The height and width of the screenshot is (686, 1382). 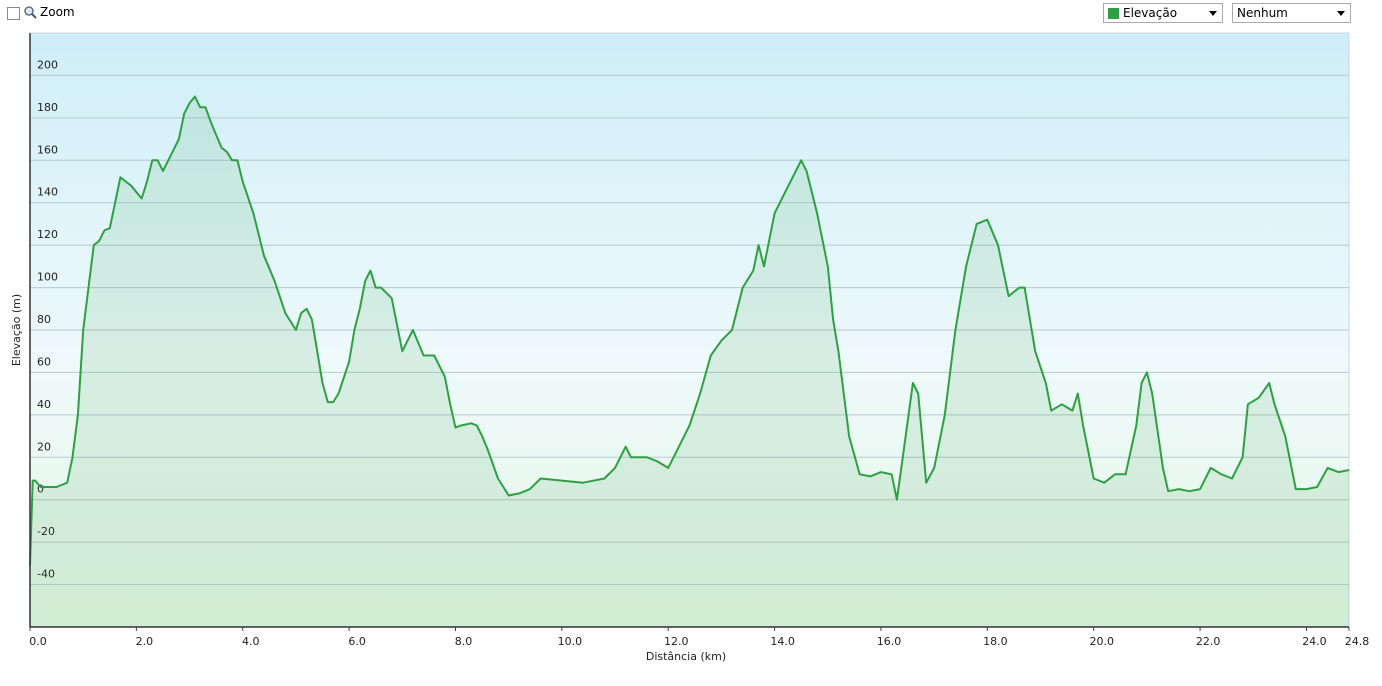 What do you see at coordinates (570, 641) in the screenshot?
I see `x-tick-label: 10.0` at bounding box center [570, 641].